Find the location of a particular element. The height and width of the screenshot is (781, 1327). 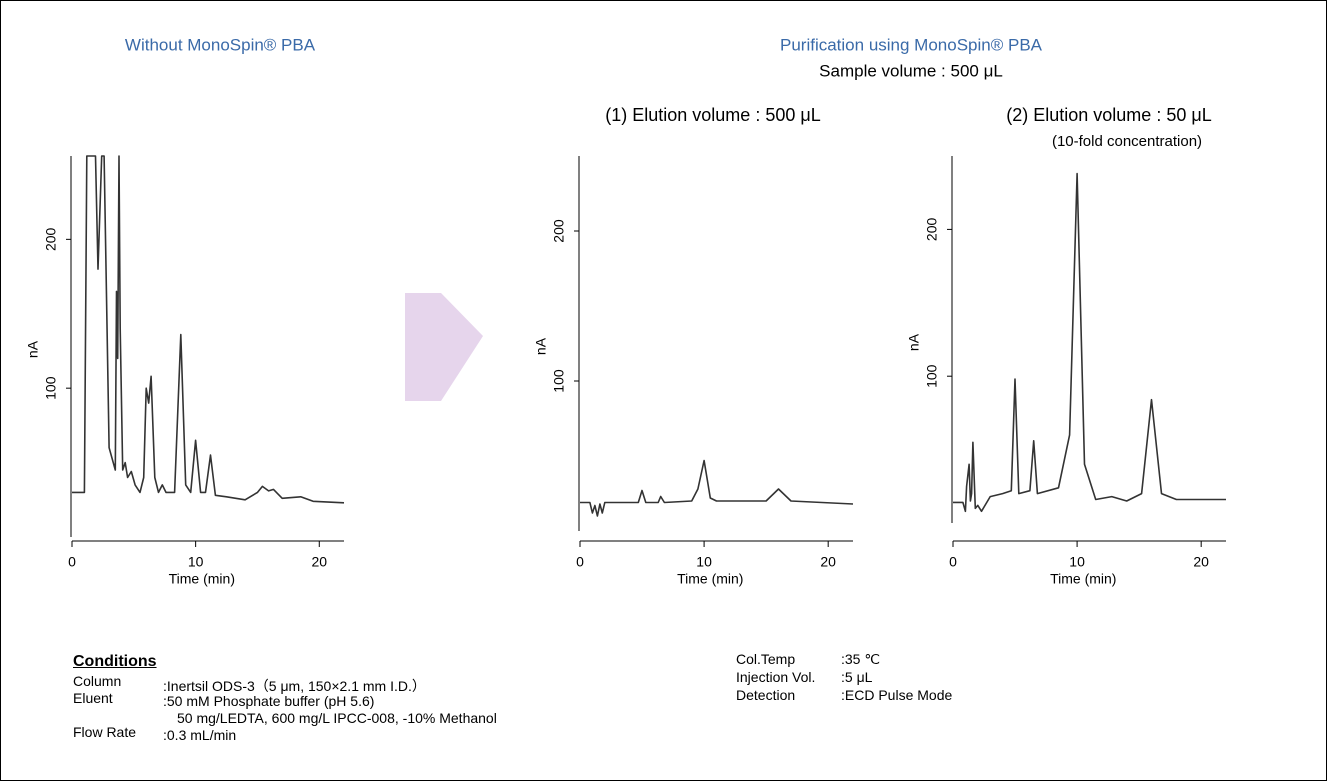

cond-value: :ECD Pulse Mode is located at coordinates (897, 695).